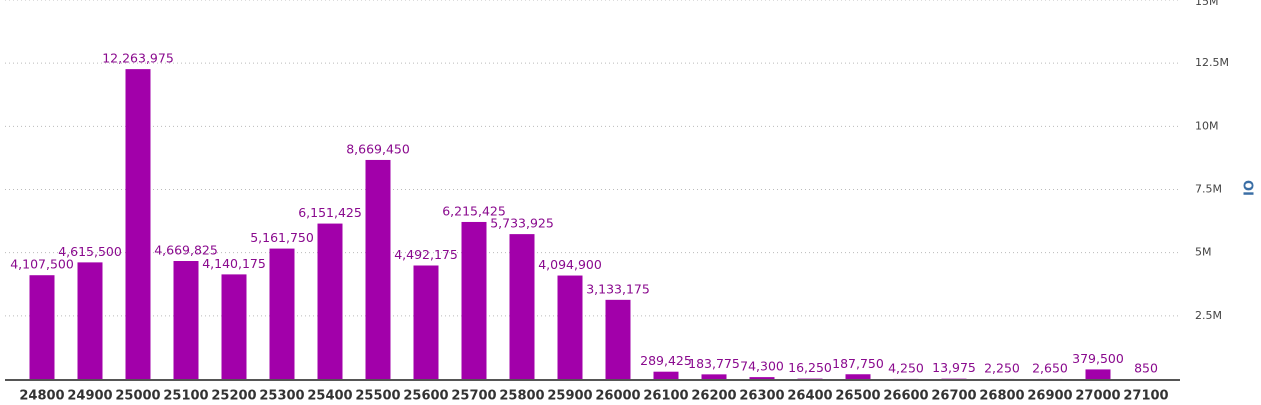 The width and height of the screenshot is (1261, 405). Describe the element at coordinates (810, 367) in the screenshot. I see `value-label: 16,250` at that location.